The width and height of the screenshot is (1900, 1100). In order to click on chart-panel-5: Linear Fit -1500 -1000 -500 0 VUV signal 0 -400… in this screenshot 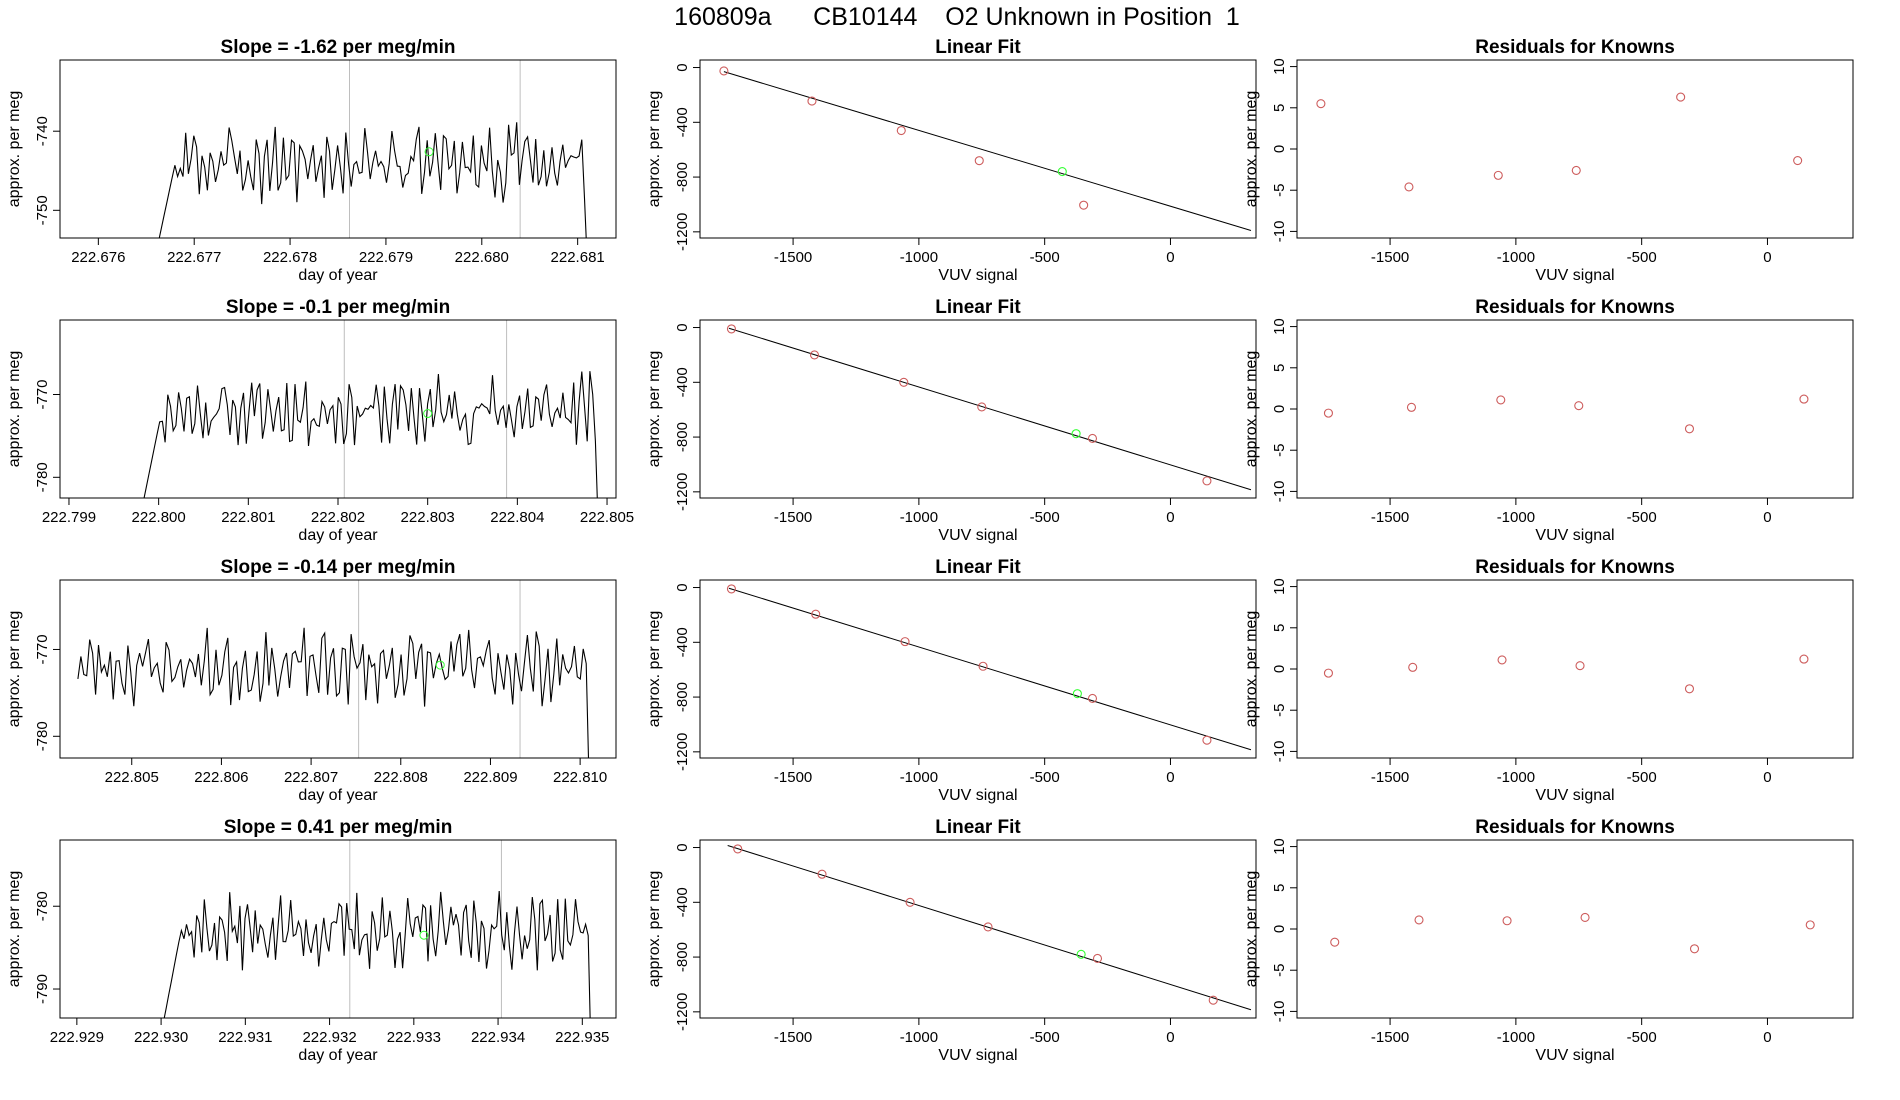, I will do `click(951, 160)`.